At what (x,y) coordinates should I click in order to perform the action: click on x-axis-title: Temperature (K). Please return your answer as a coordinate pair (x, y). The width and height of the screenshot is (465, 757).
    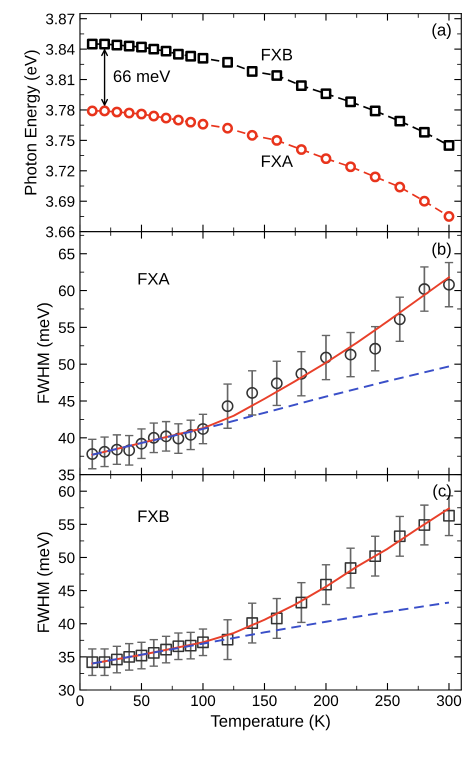
    Looking at the image, I should click on (270, 722).